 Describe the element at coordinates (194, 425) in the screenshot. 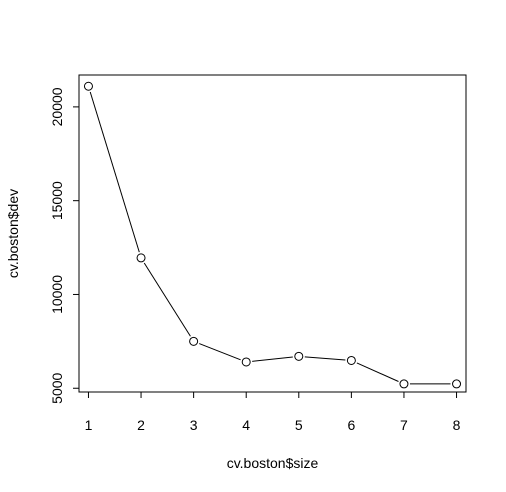

I see `x-tick-label: 3` at that location.